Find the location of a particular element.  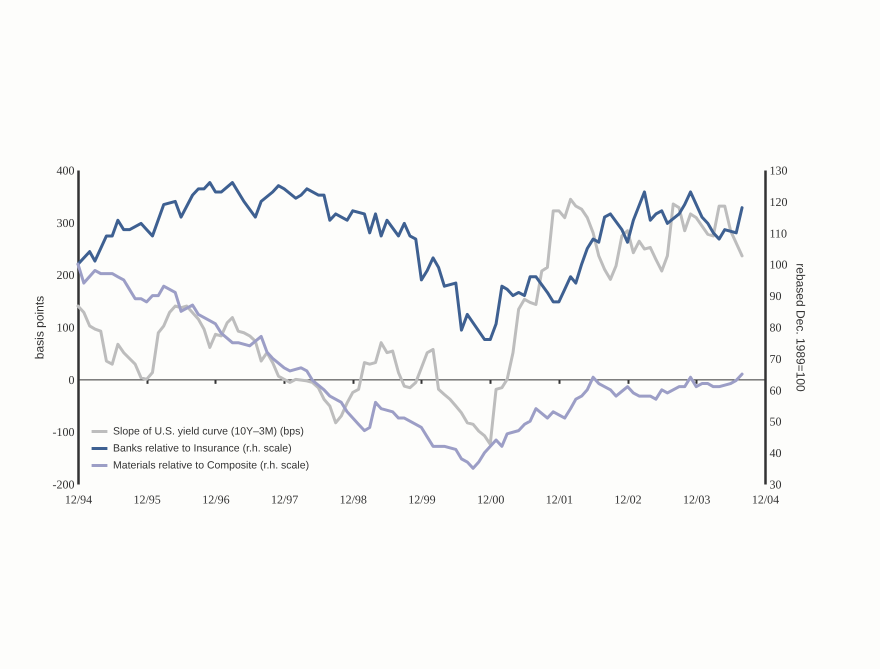

x-tick-label: 12/02 is located at coordinates (628, 499).